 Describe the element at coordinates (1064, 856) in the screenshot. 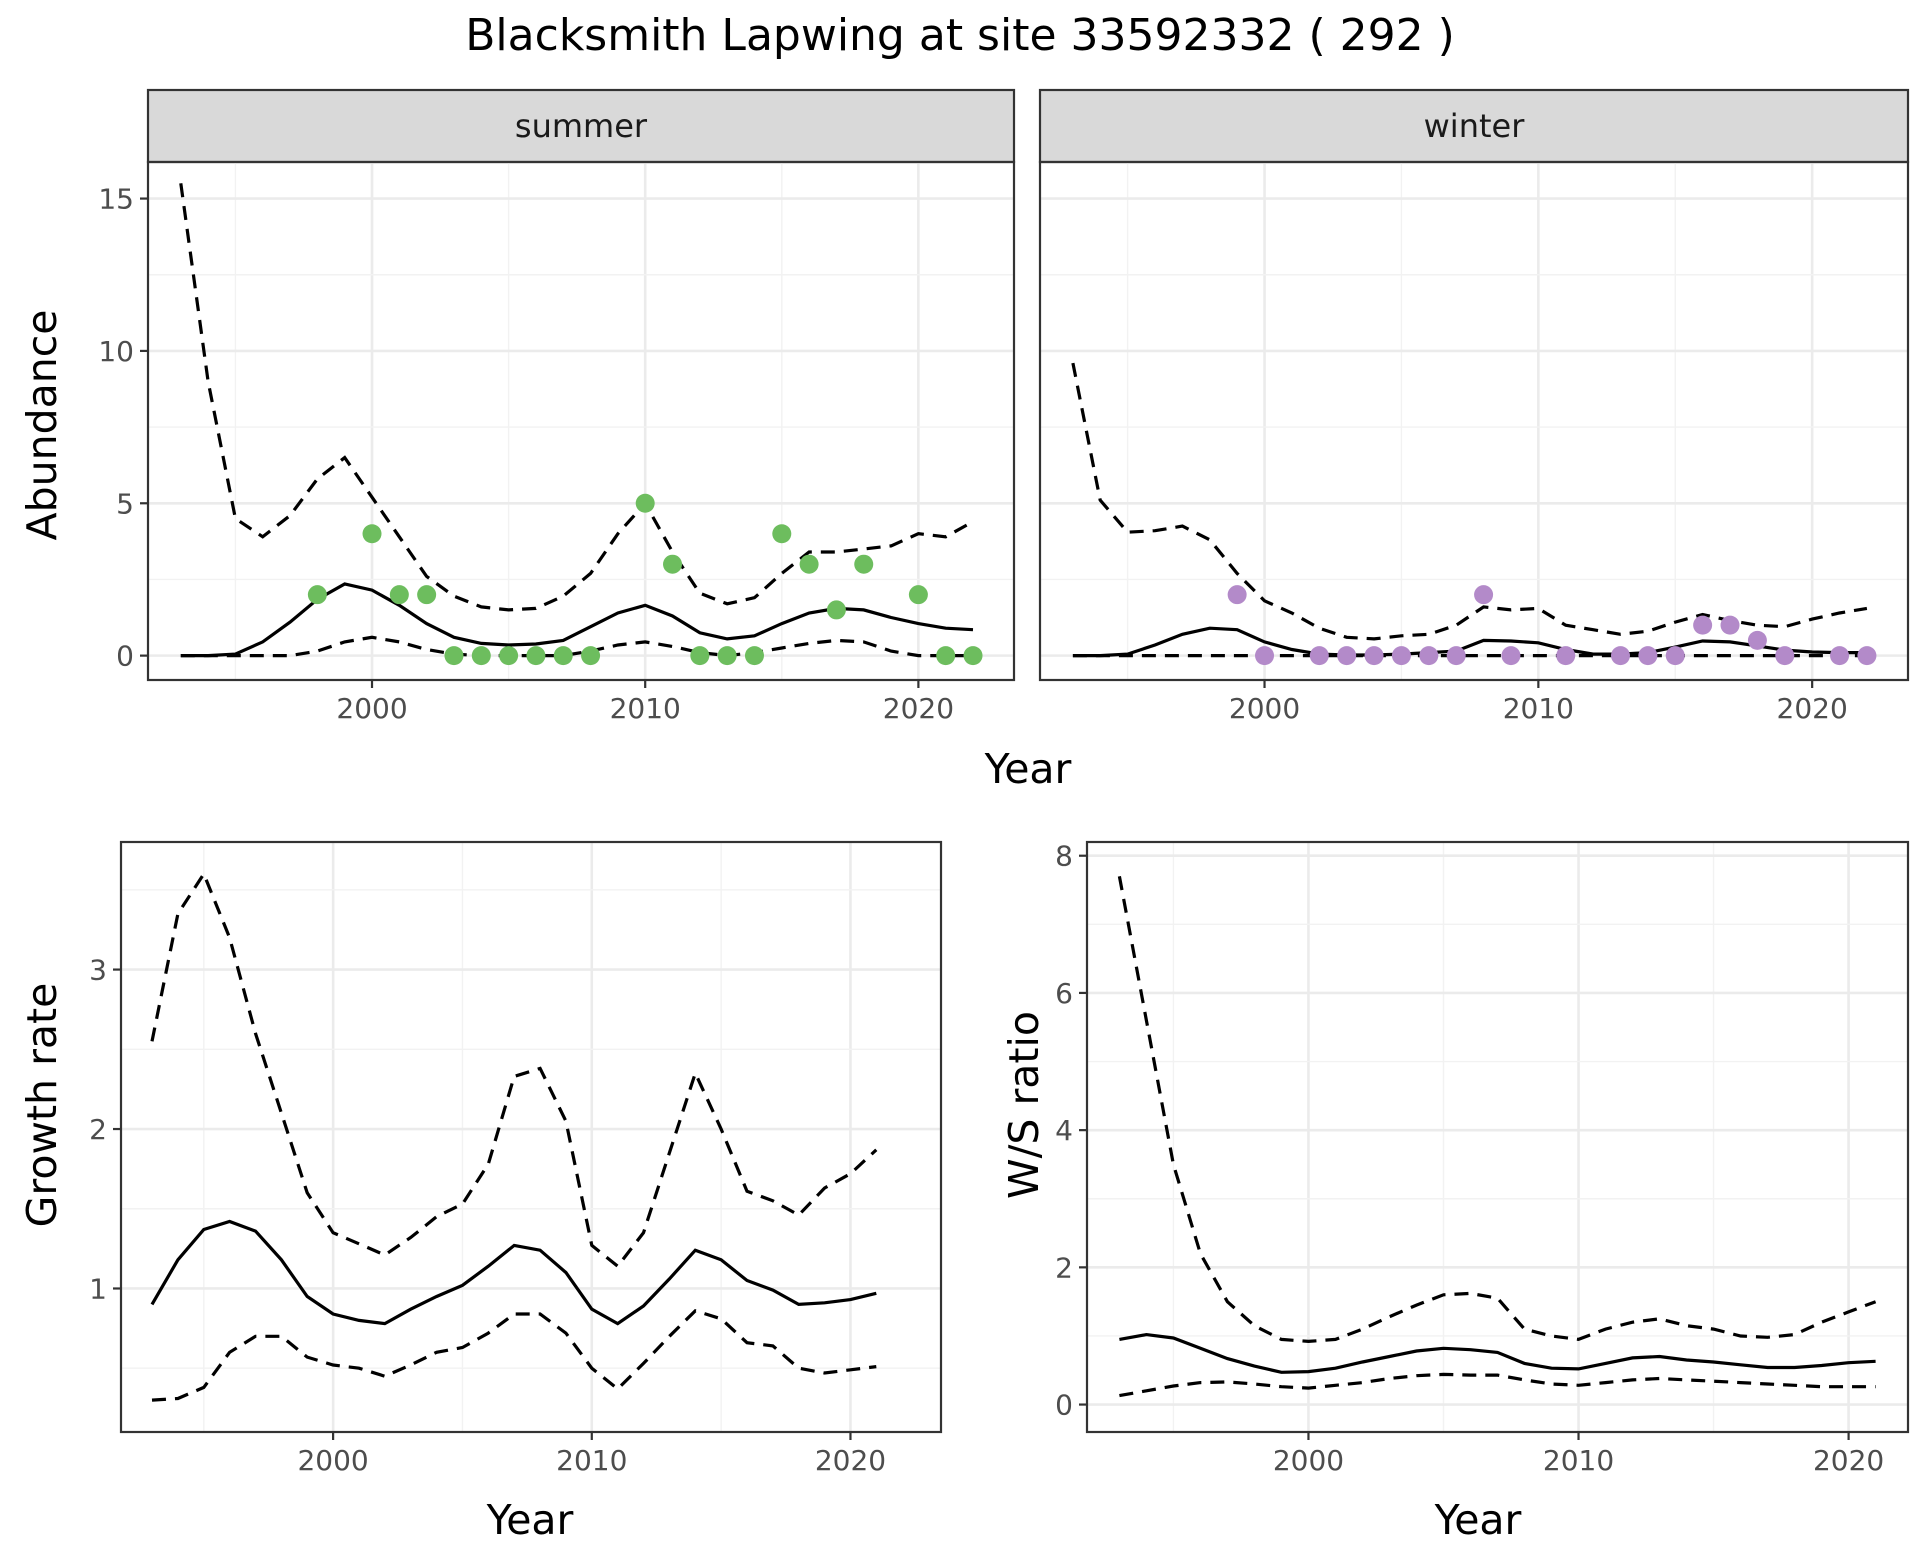

I see `ws-ratio-y-tick-label: 8` at that location.